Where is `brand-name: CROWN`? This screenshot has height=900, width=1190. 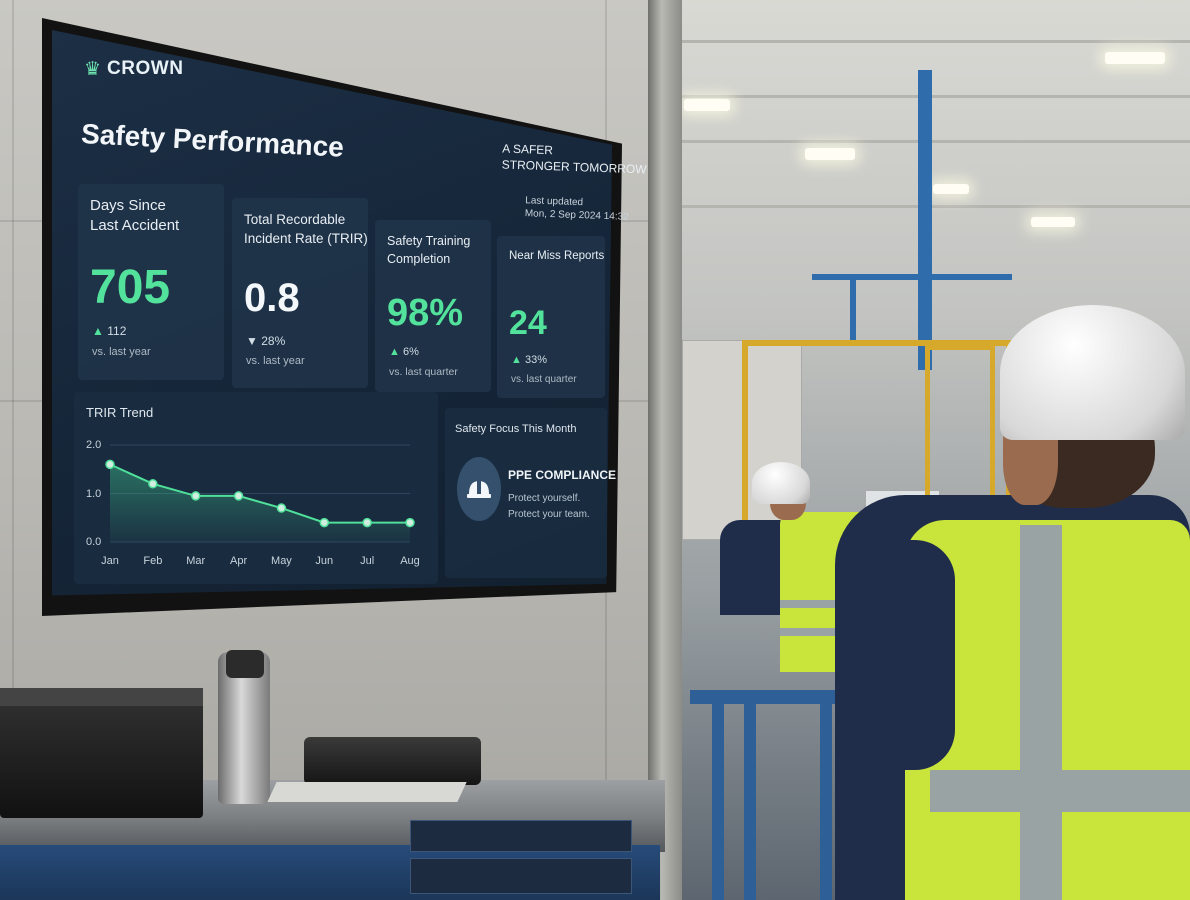
brand-name: CROWN is located at coordinates (145, 68).